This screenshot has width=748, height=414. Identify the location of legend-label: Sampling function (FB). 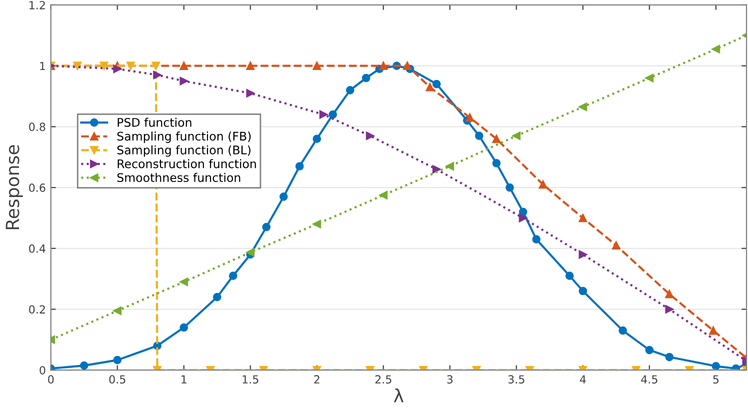
(184, 137).